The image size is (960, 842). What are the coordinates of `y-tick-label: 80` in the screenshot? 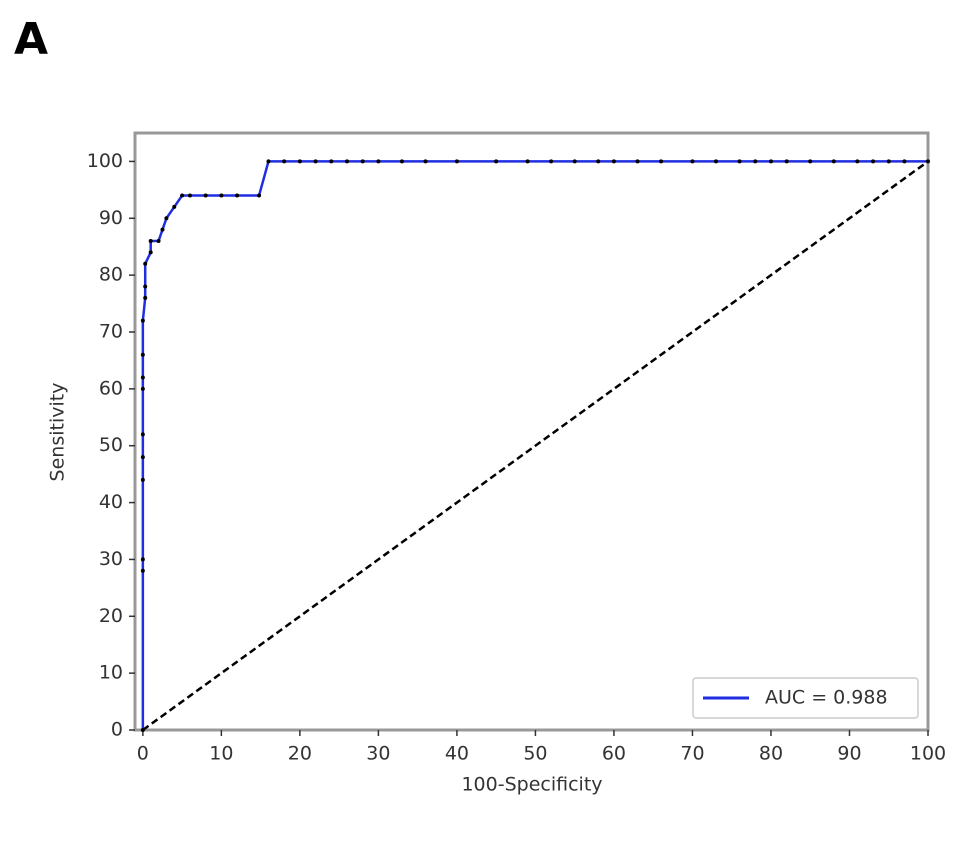 It's located at (111, 275).